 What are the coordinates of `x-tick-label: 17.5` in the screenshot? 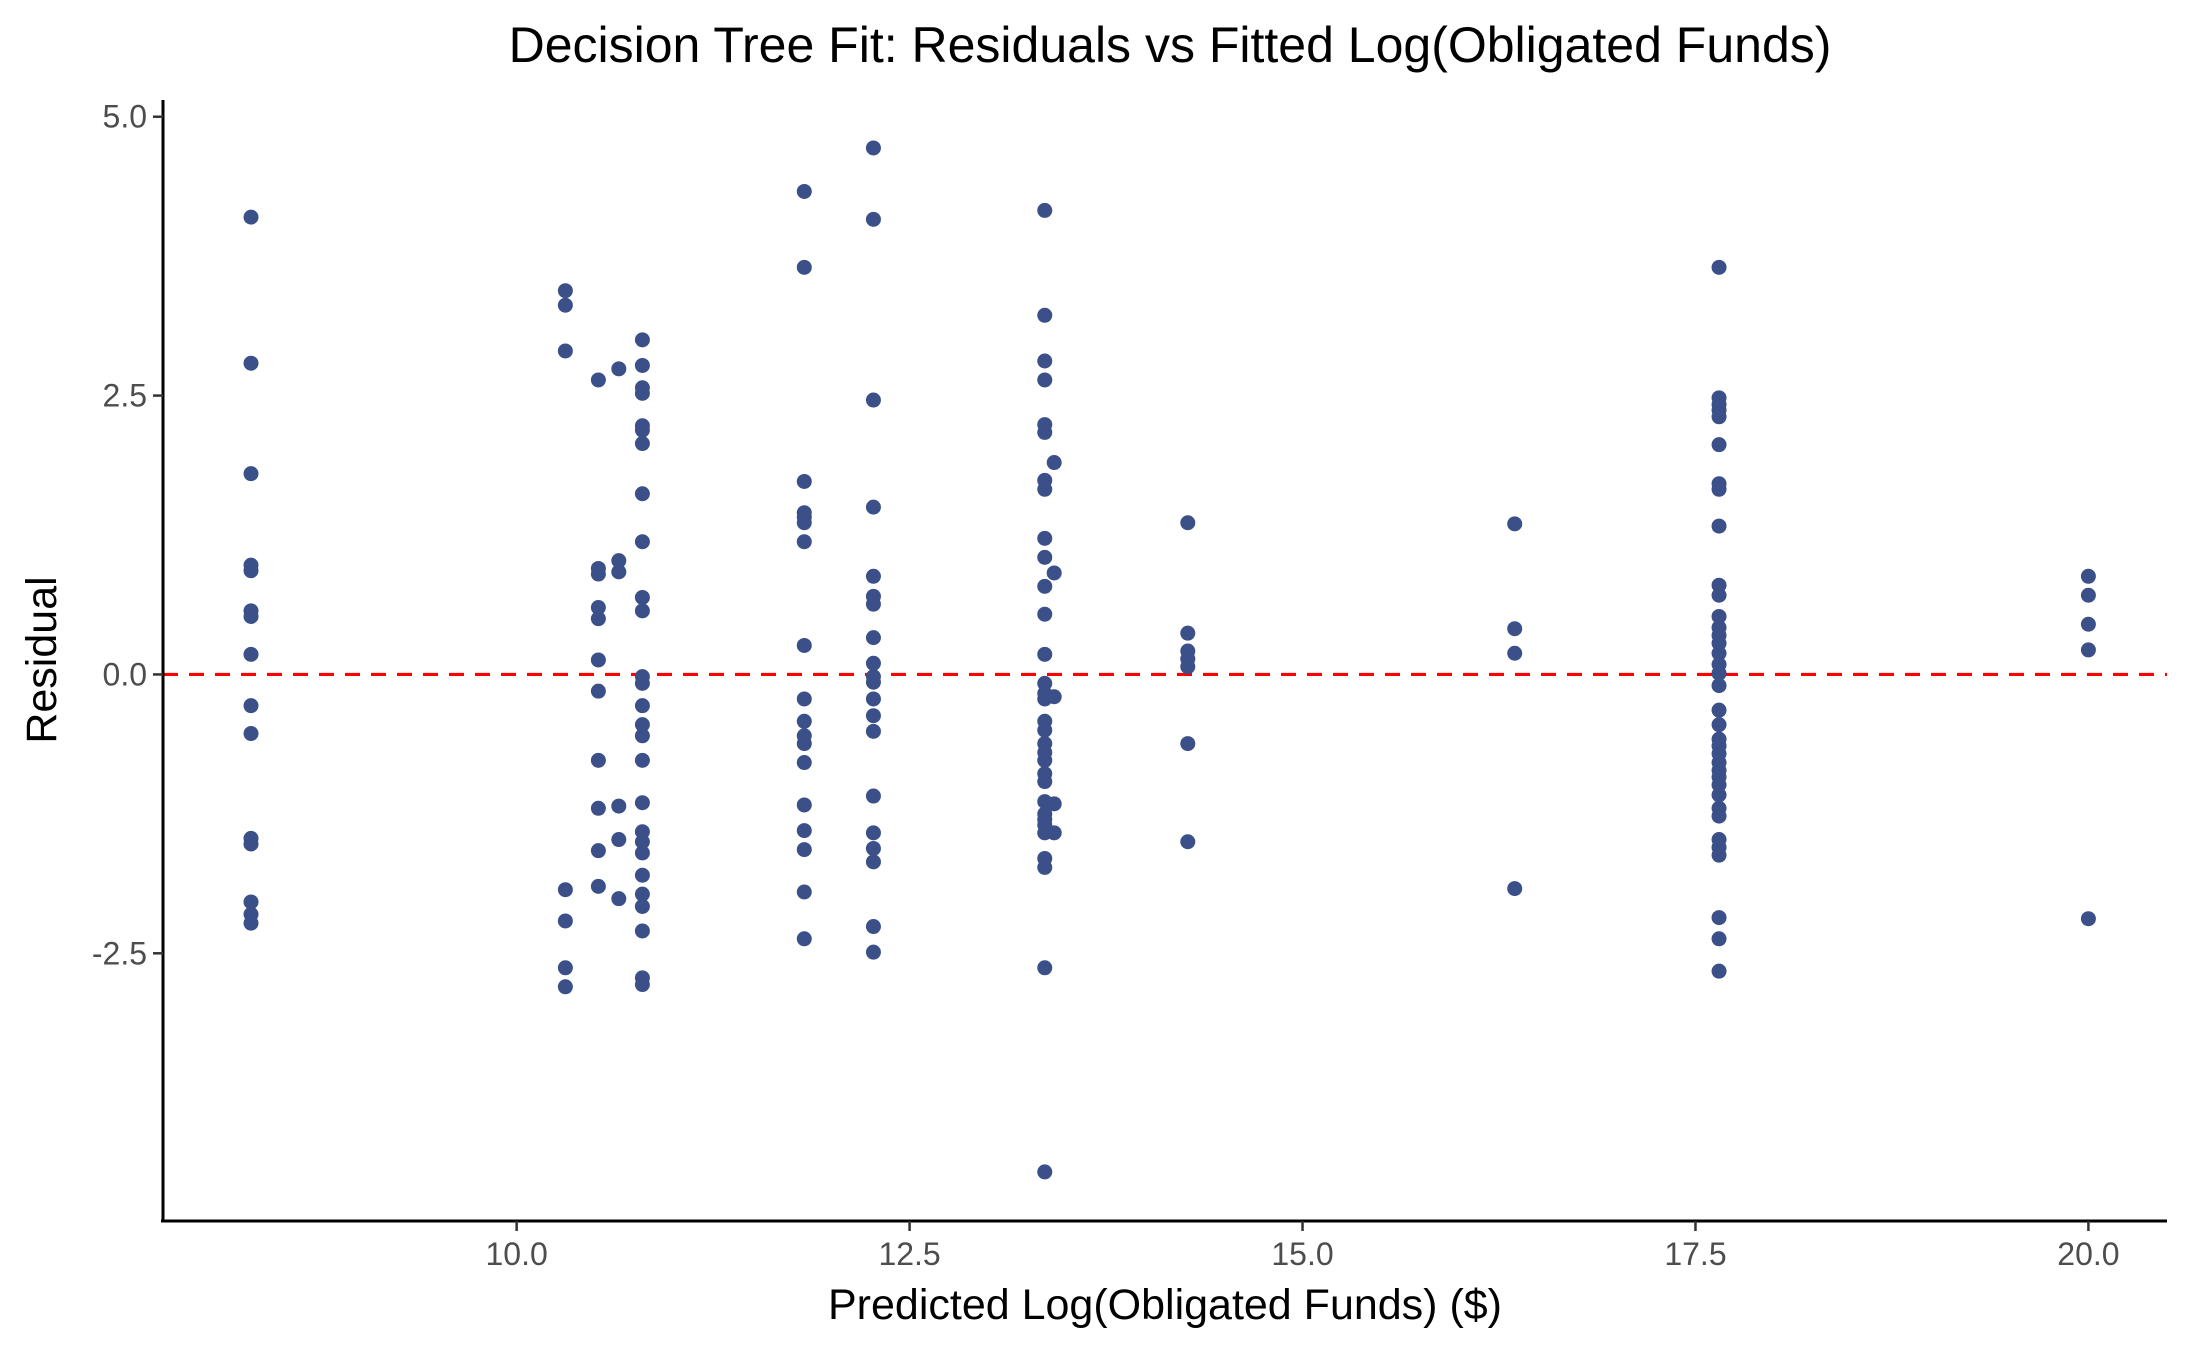 It's located at (1695, 1254).